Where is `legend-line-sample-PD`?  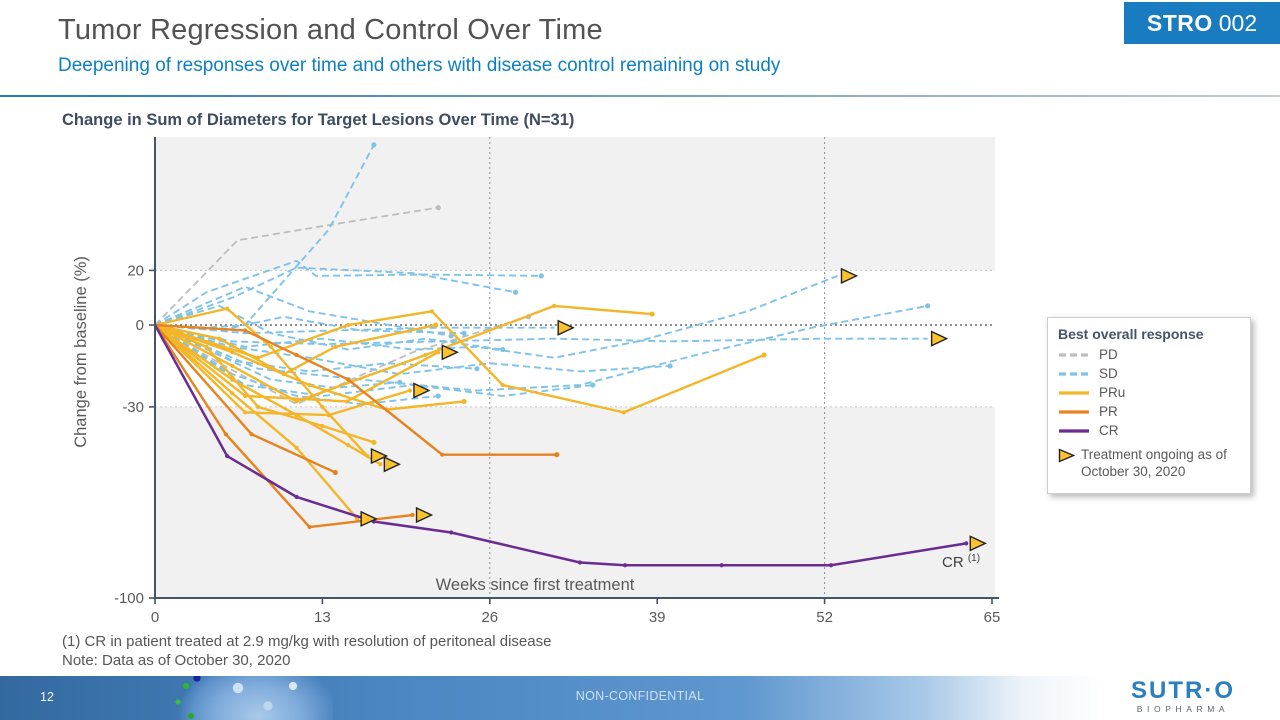
legend-line-sample-PD is located at coordinates (1074, 354).